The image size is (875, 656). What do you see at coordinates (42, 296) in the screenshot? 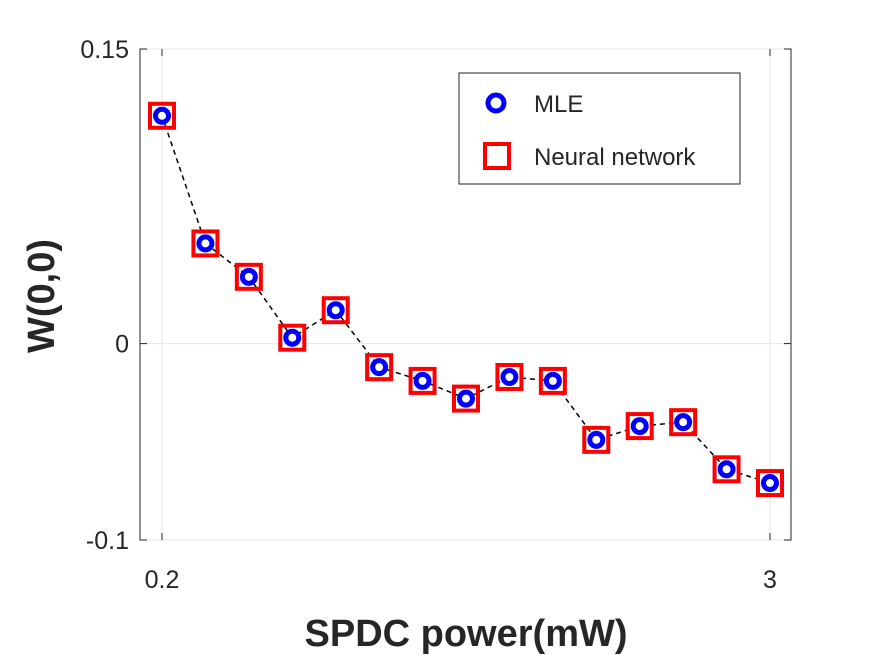
I see `y-axis-label: W(0,0)` at bounding box center [42, 296].